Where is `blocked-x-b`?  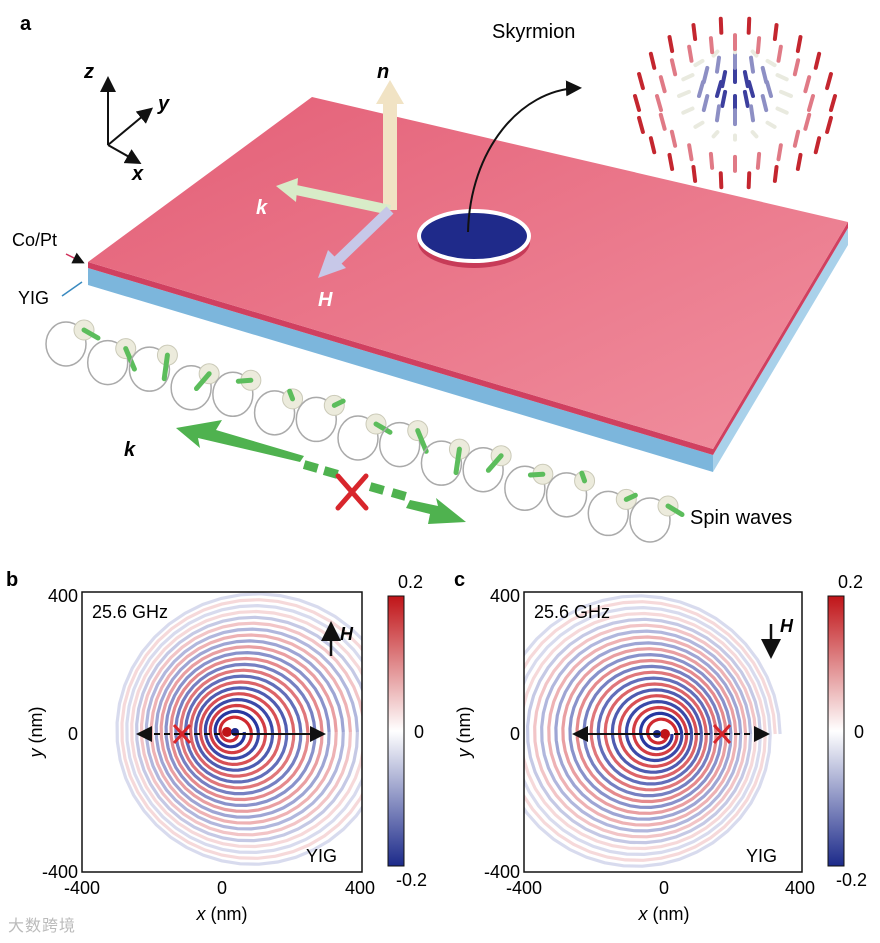 blocked-x-b is located at coordinates (182, 734).